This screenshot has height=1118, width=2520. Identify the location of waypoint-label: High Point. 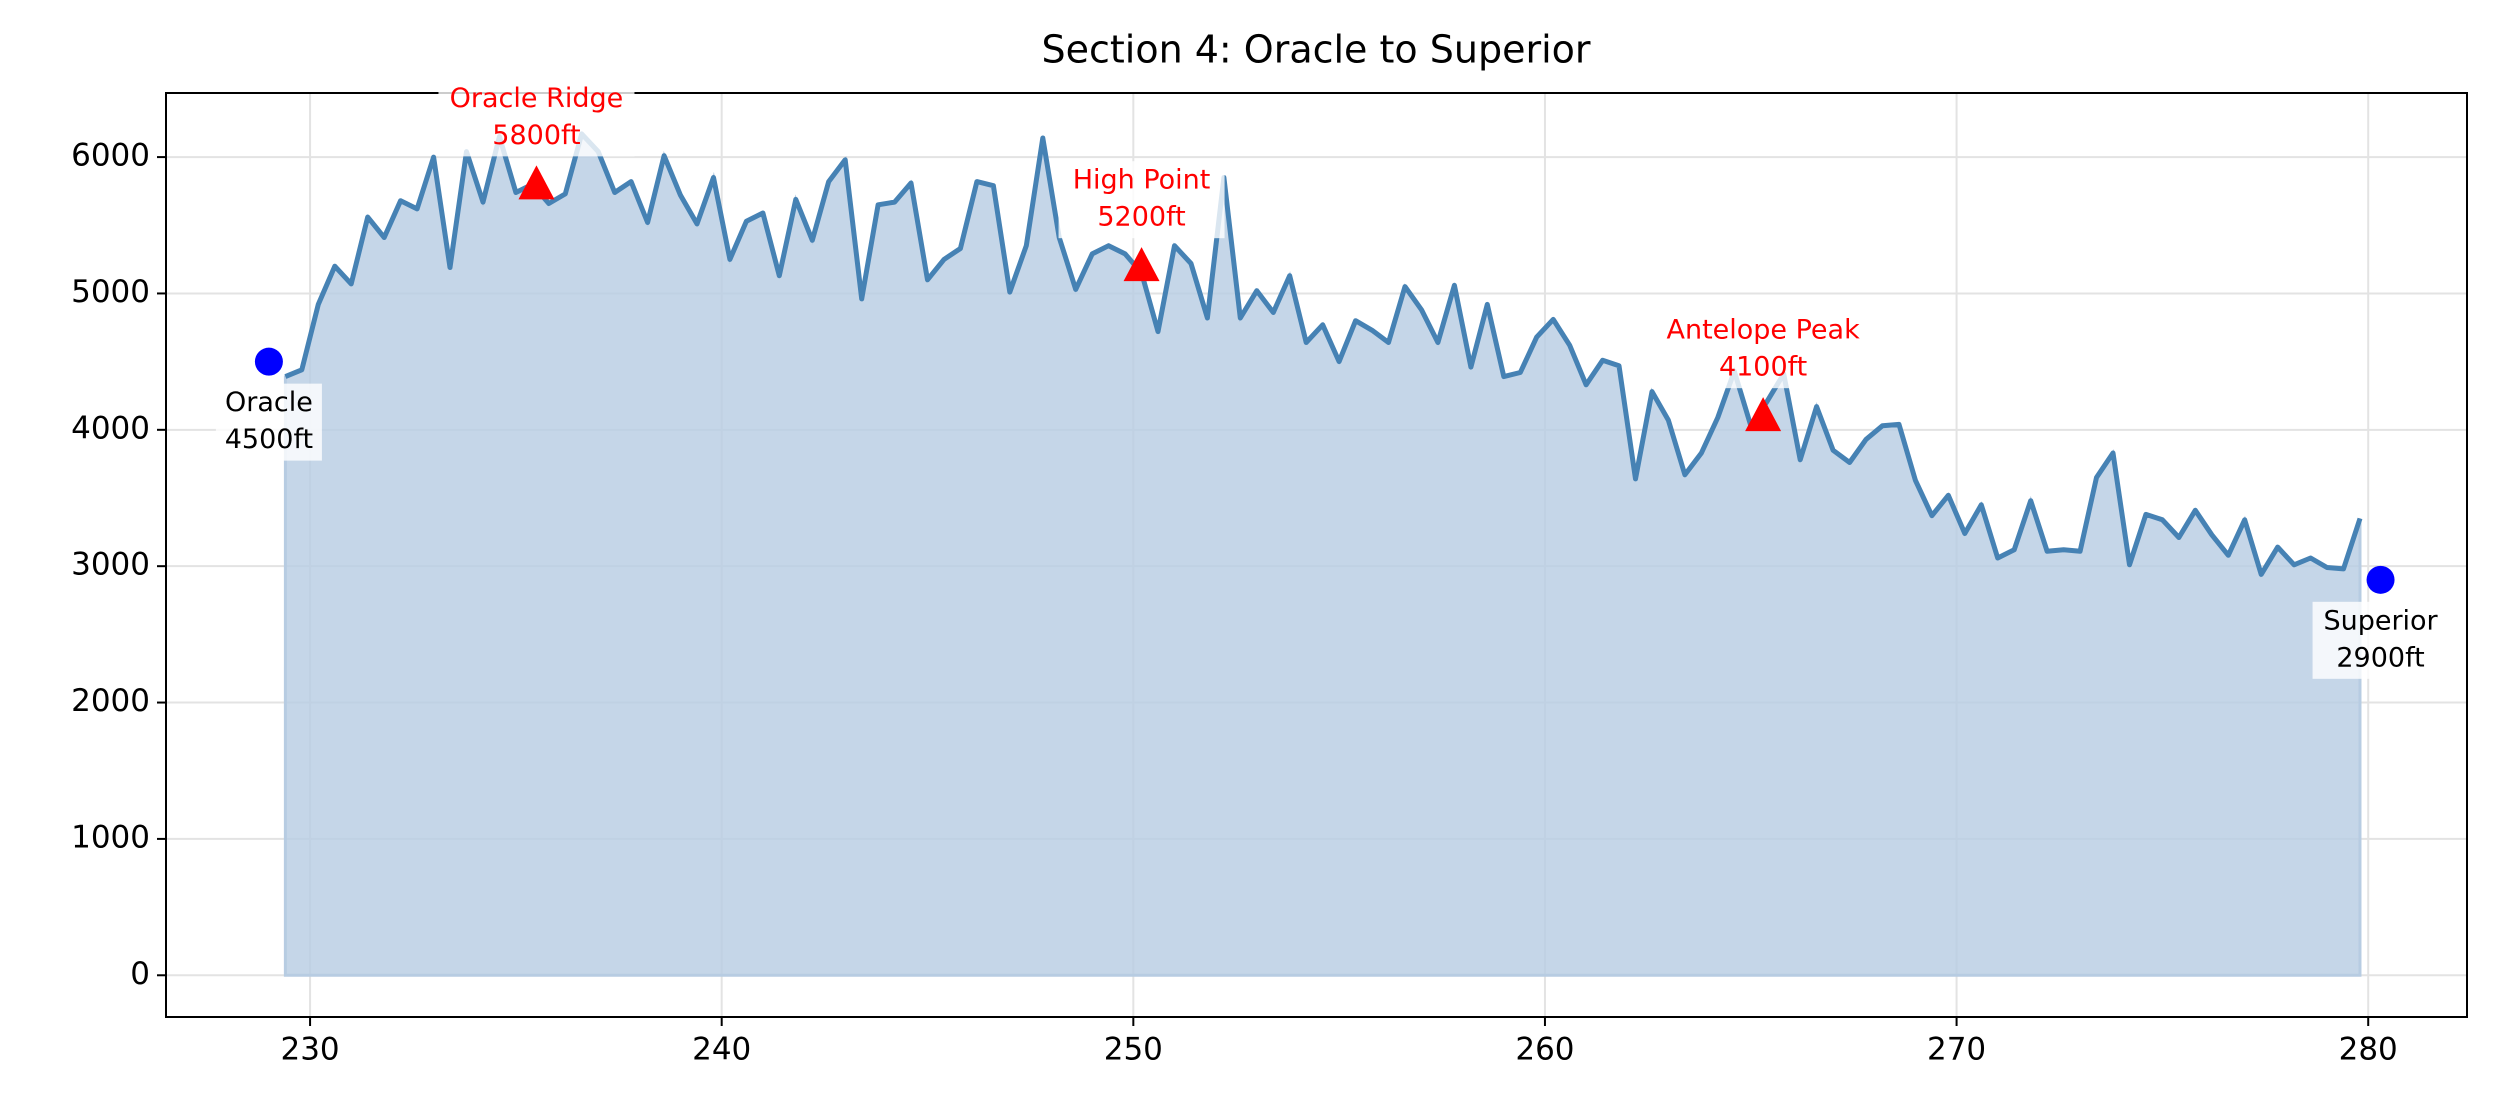
(1142, 180).